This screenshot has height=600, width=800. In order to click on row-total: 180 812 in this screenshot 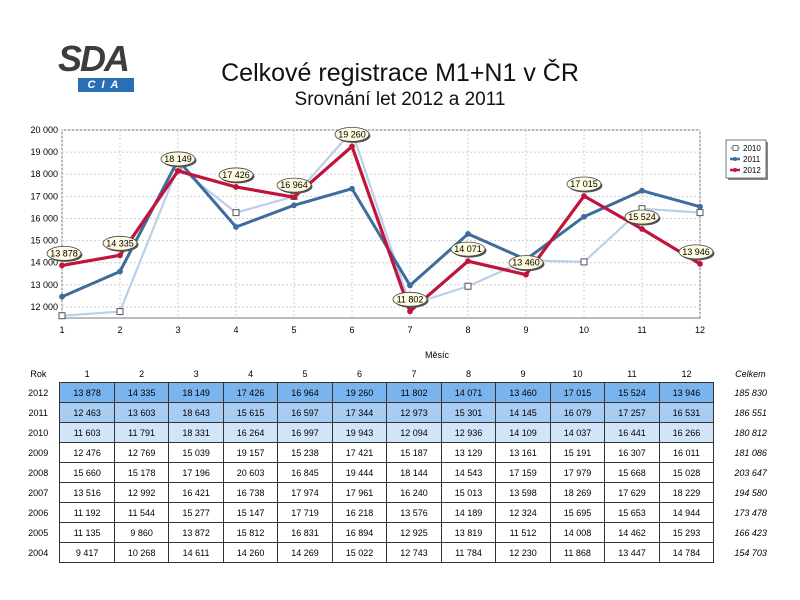, I will do `click(750, 432)`.